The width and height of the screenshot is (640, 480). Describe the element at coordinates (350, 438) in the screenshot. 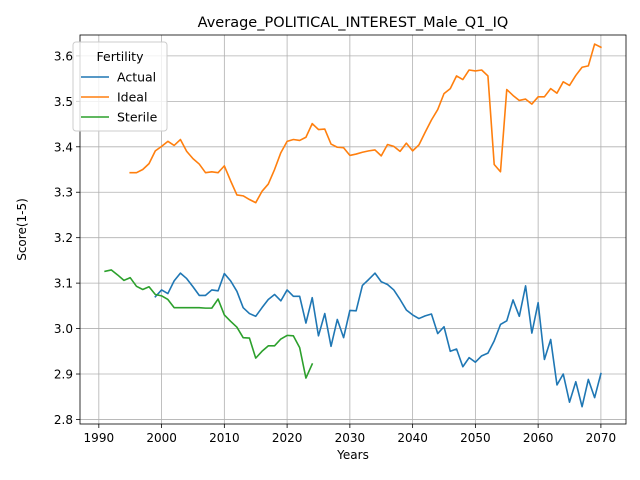

I see `x-tick-label: 2030` at that location.